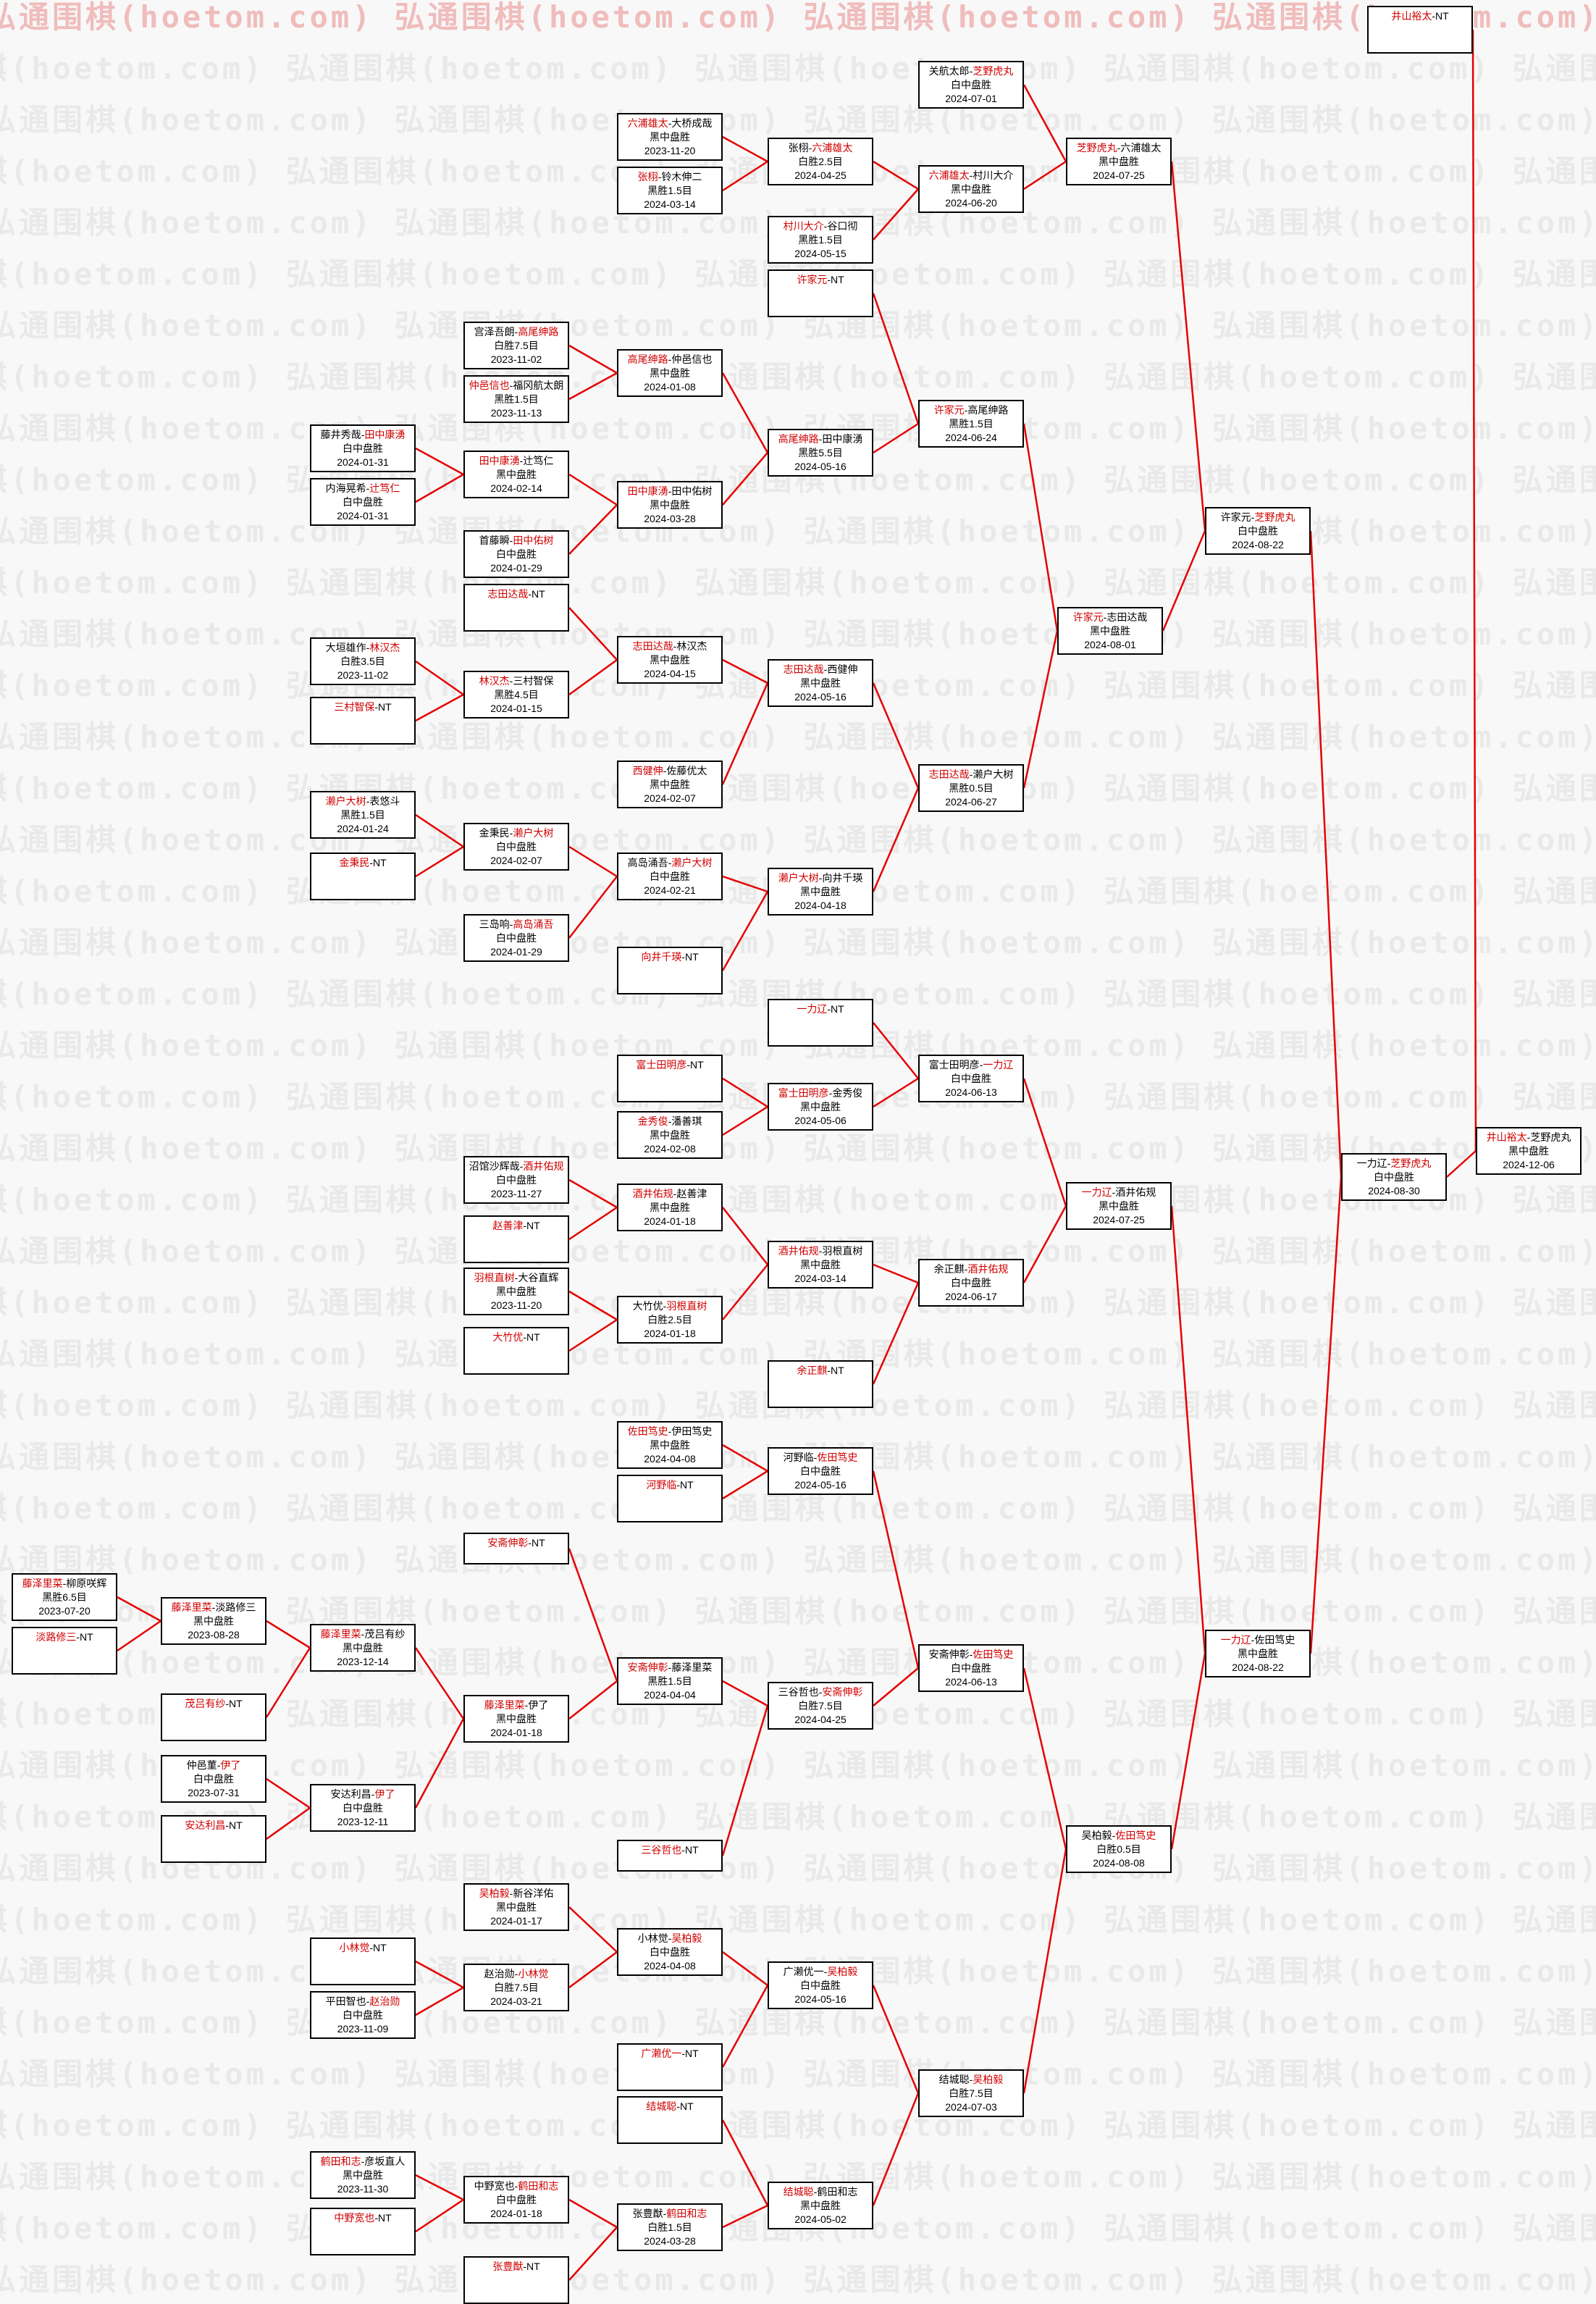  What do you see at coordinates (669, 1319) in the screenshot?
I see `match-result: 白胜2.5目` at bounding box center [669, 1319].